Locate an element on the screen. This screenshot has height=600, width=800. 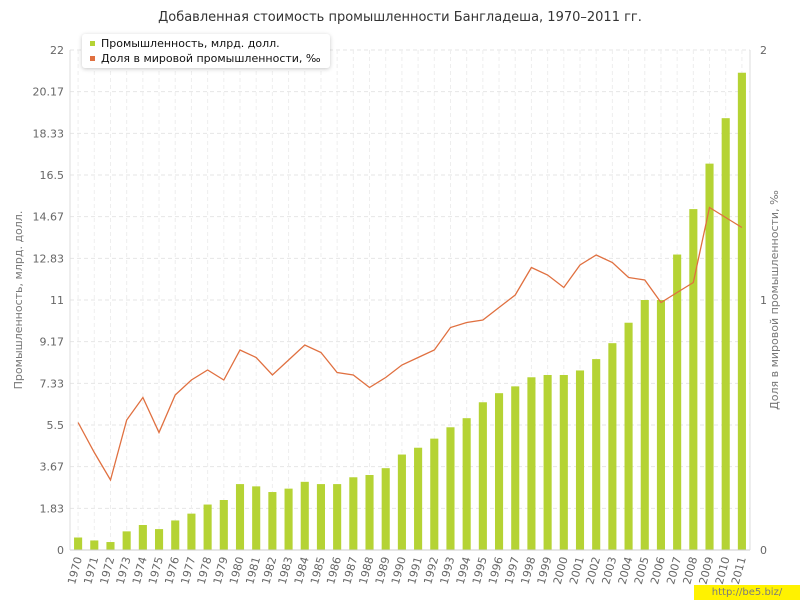
y-tick-label: 14.67 is located at coordinates (49, 217).